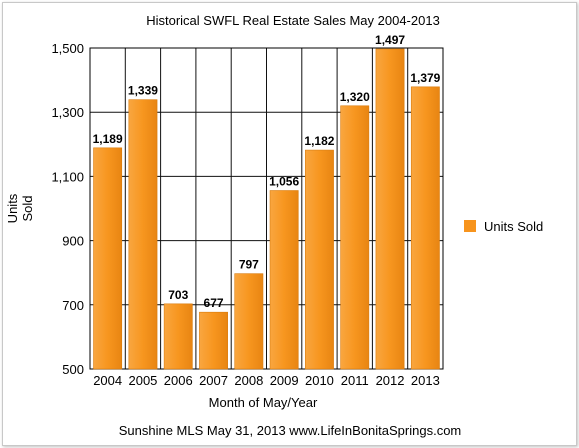 The width and height of the screenshot is (579, 448). Describe the element at coordinates (73, 241) in the screenshot. I see `y-tick-label: 900` at that location.